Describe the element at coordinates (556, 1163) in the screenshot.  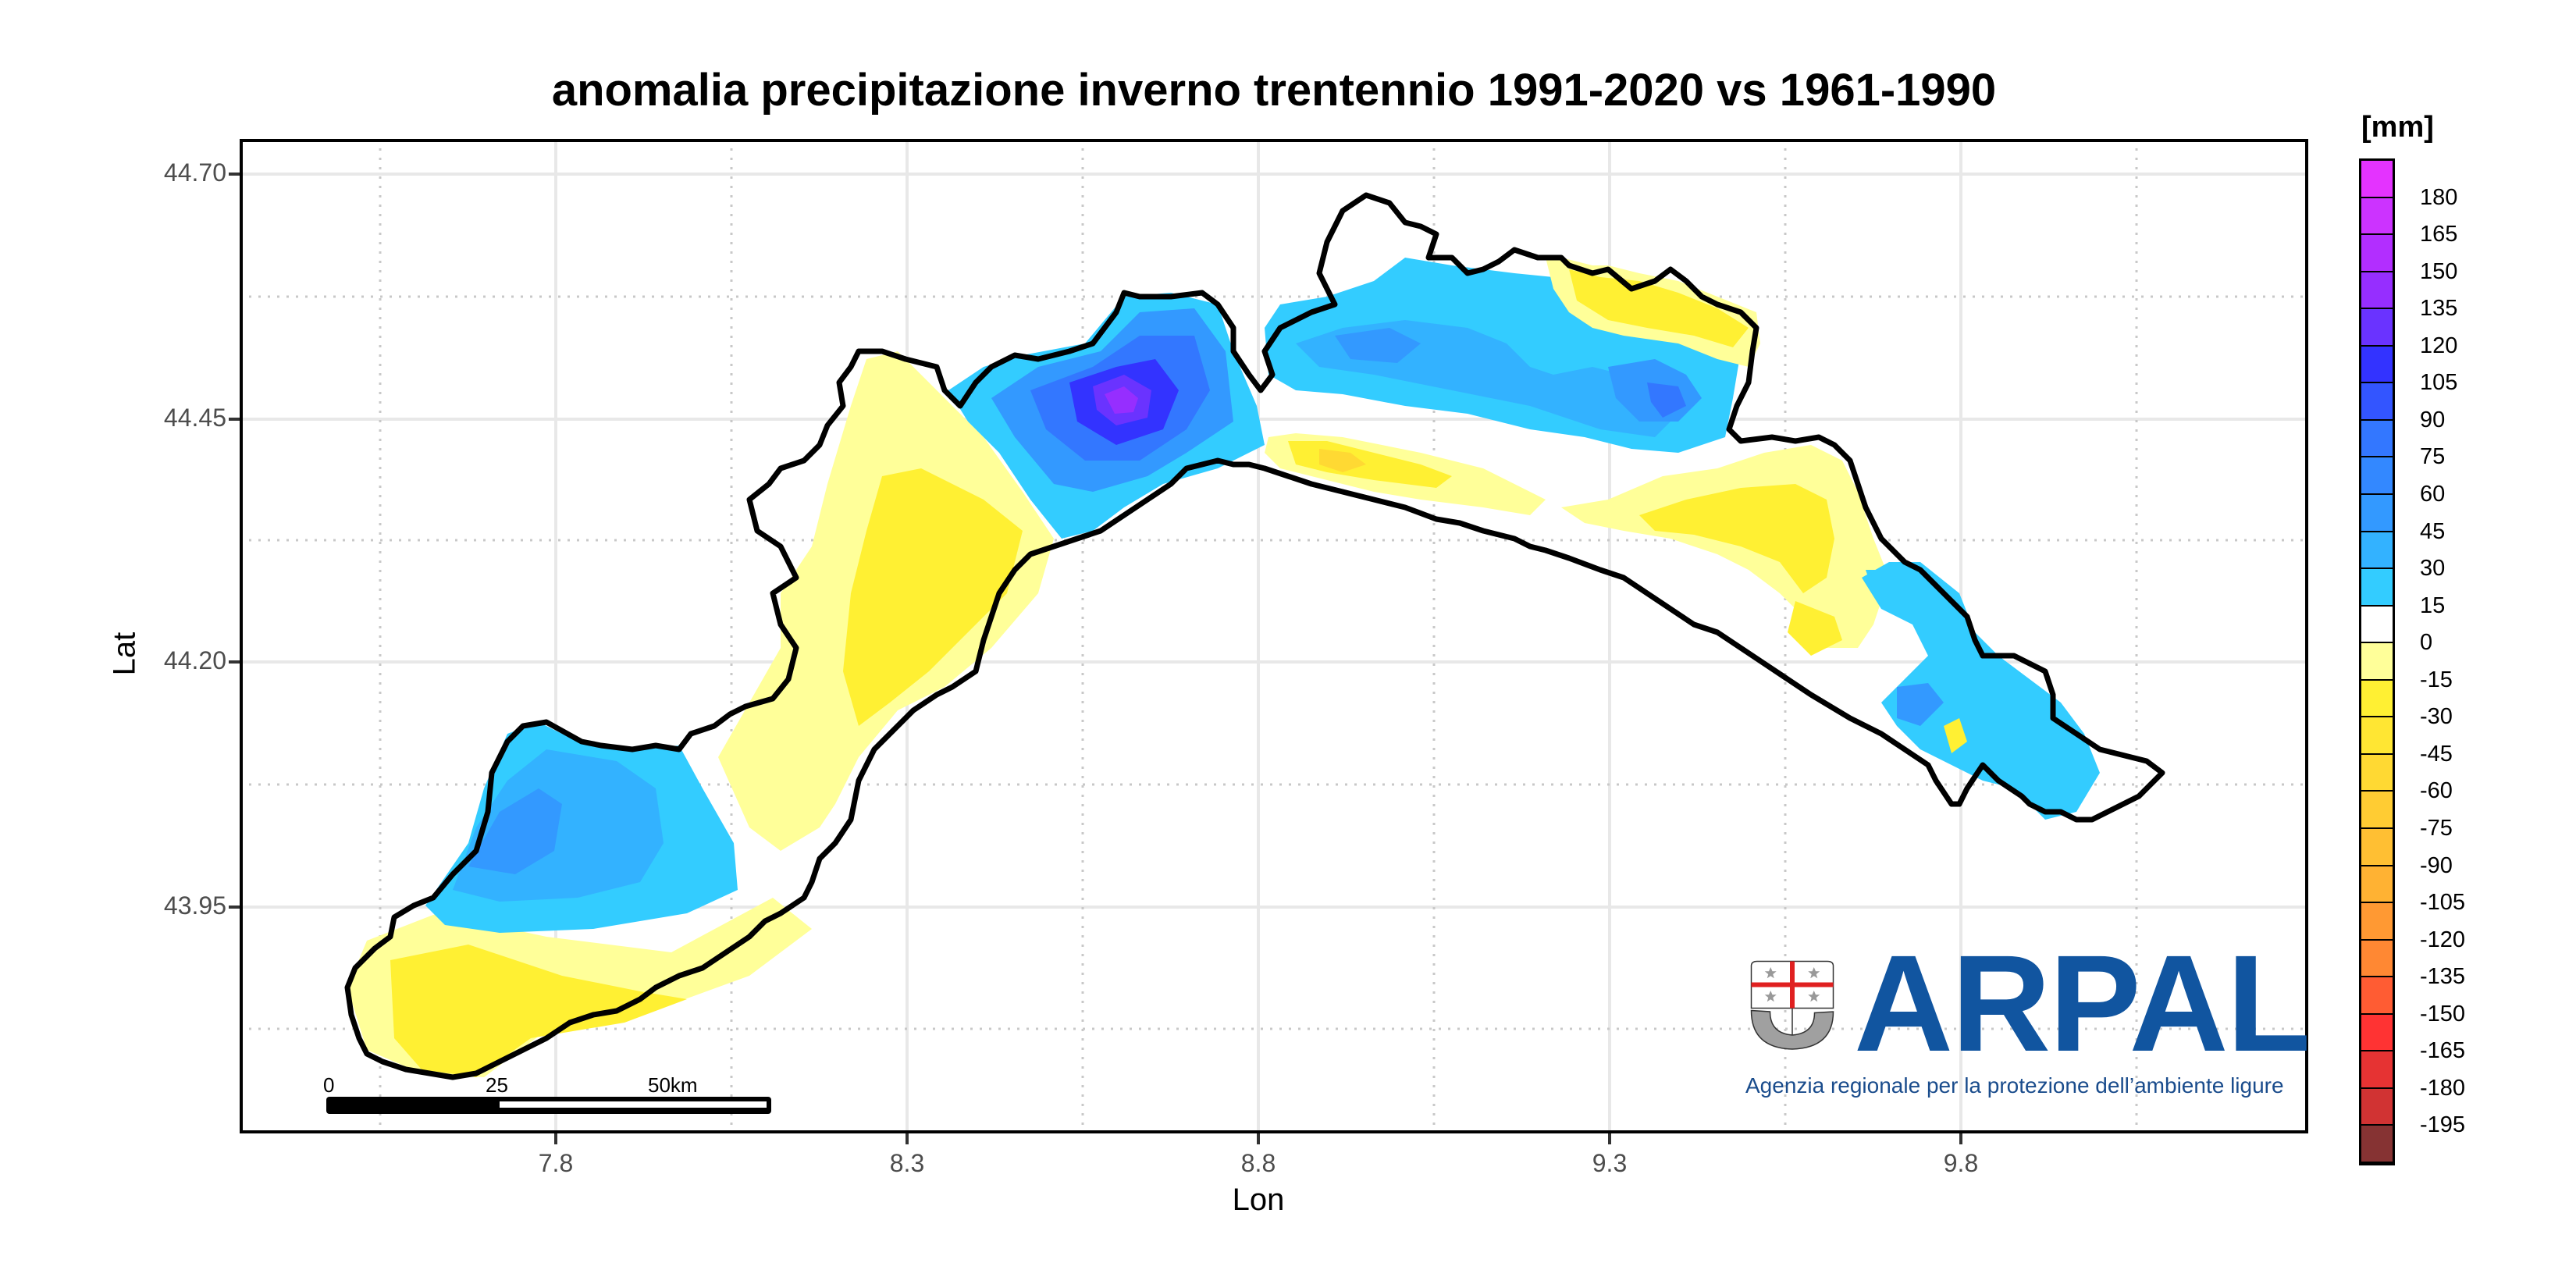
I see `x-tick-label: 7.8` at that location.